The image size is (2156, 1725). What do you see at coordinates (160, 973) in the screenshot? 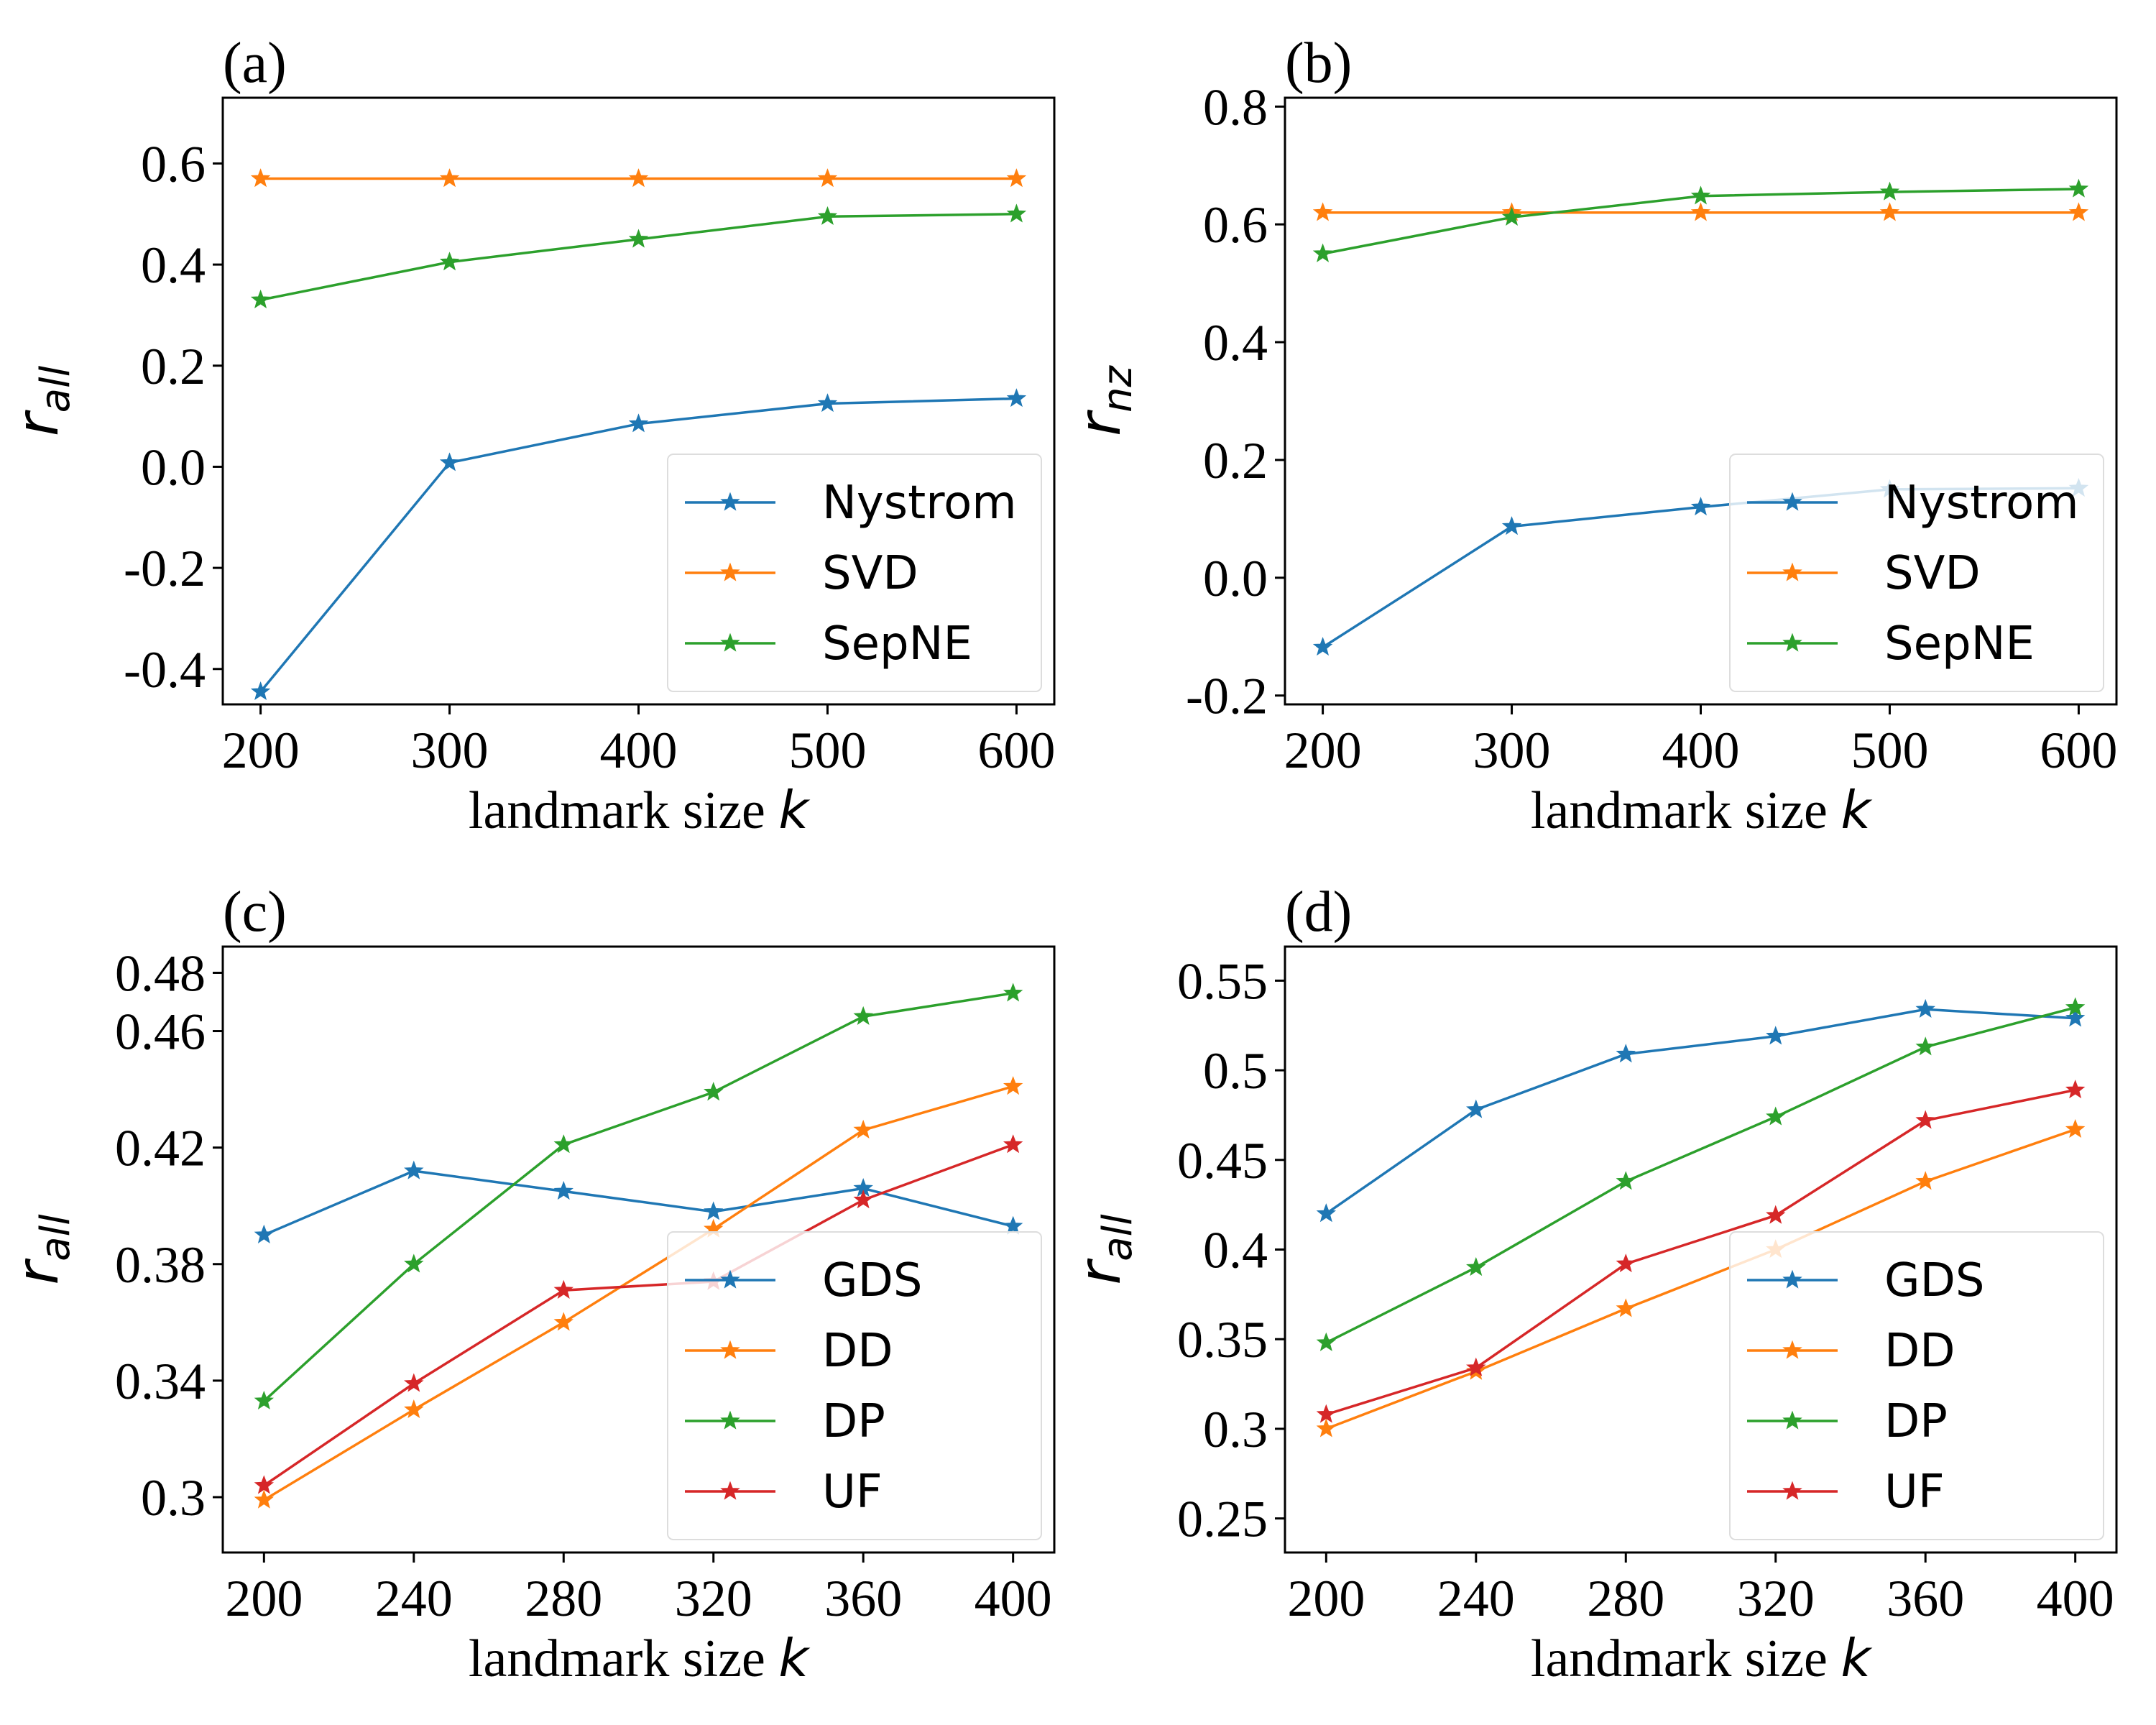
I see `y-tick-label: 0.48` at bounding box center [160, 973].